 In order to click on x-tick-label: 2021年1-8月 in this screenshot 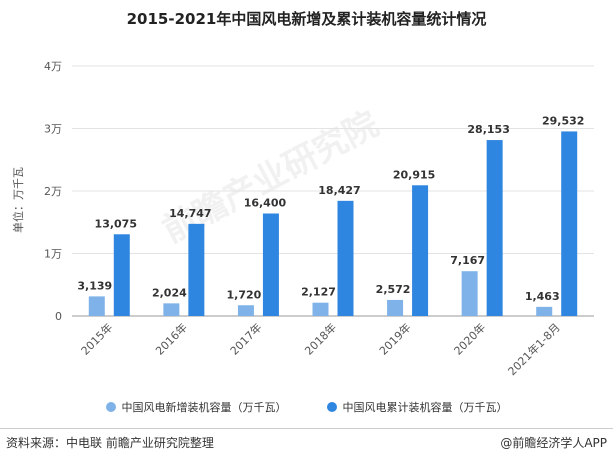, I will do `click(534, 349)`.